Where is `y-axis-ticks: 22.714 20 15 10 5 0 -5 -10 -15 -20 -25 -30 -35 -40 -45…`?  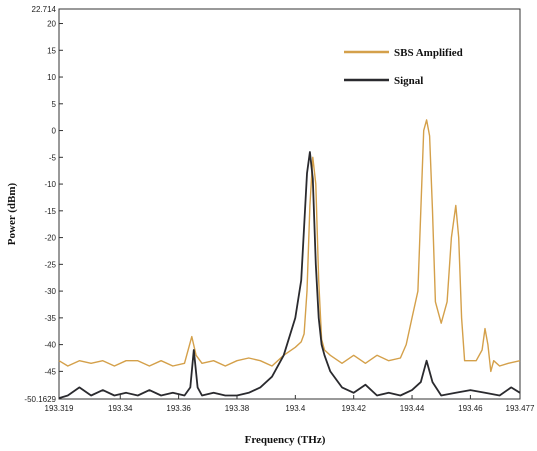
y-axis-ticks: 22.714 20 15 10 5 0 -5 -10 -15 -20 -25 -30 -35 -40 -45… is located at coordinates (43, 204).